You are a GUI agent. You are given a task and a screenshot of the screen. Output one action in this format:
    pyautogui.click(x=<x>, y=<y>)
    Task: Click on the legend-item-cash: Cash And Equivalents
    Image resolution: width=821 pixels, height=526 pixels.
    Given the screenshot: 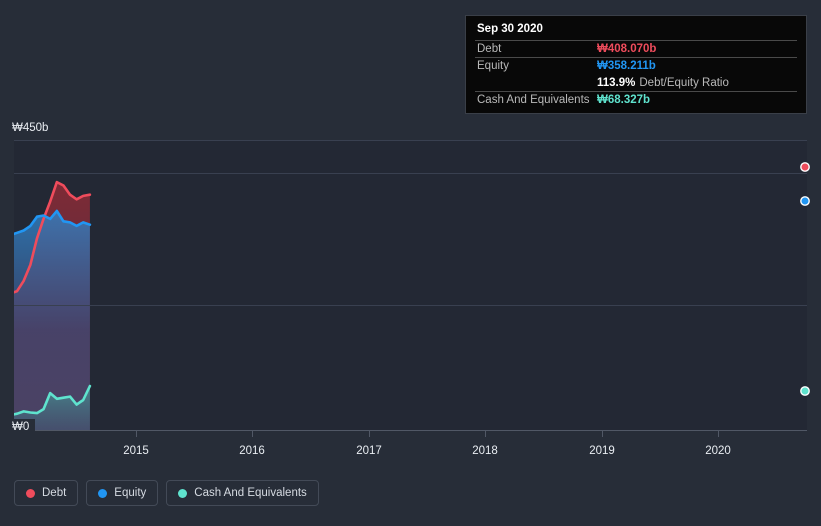 What is the action you would take?
    pyautogui.click(x=242, y=493)
    